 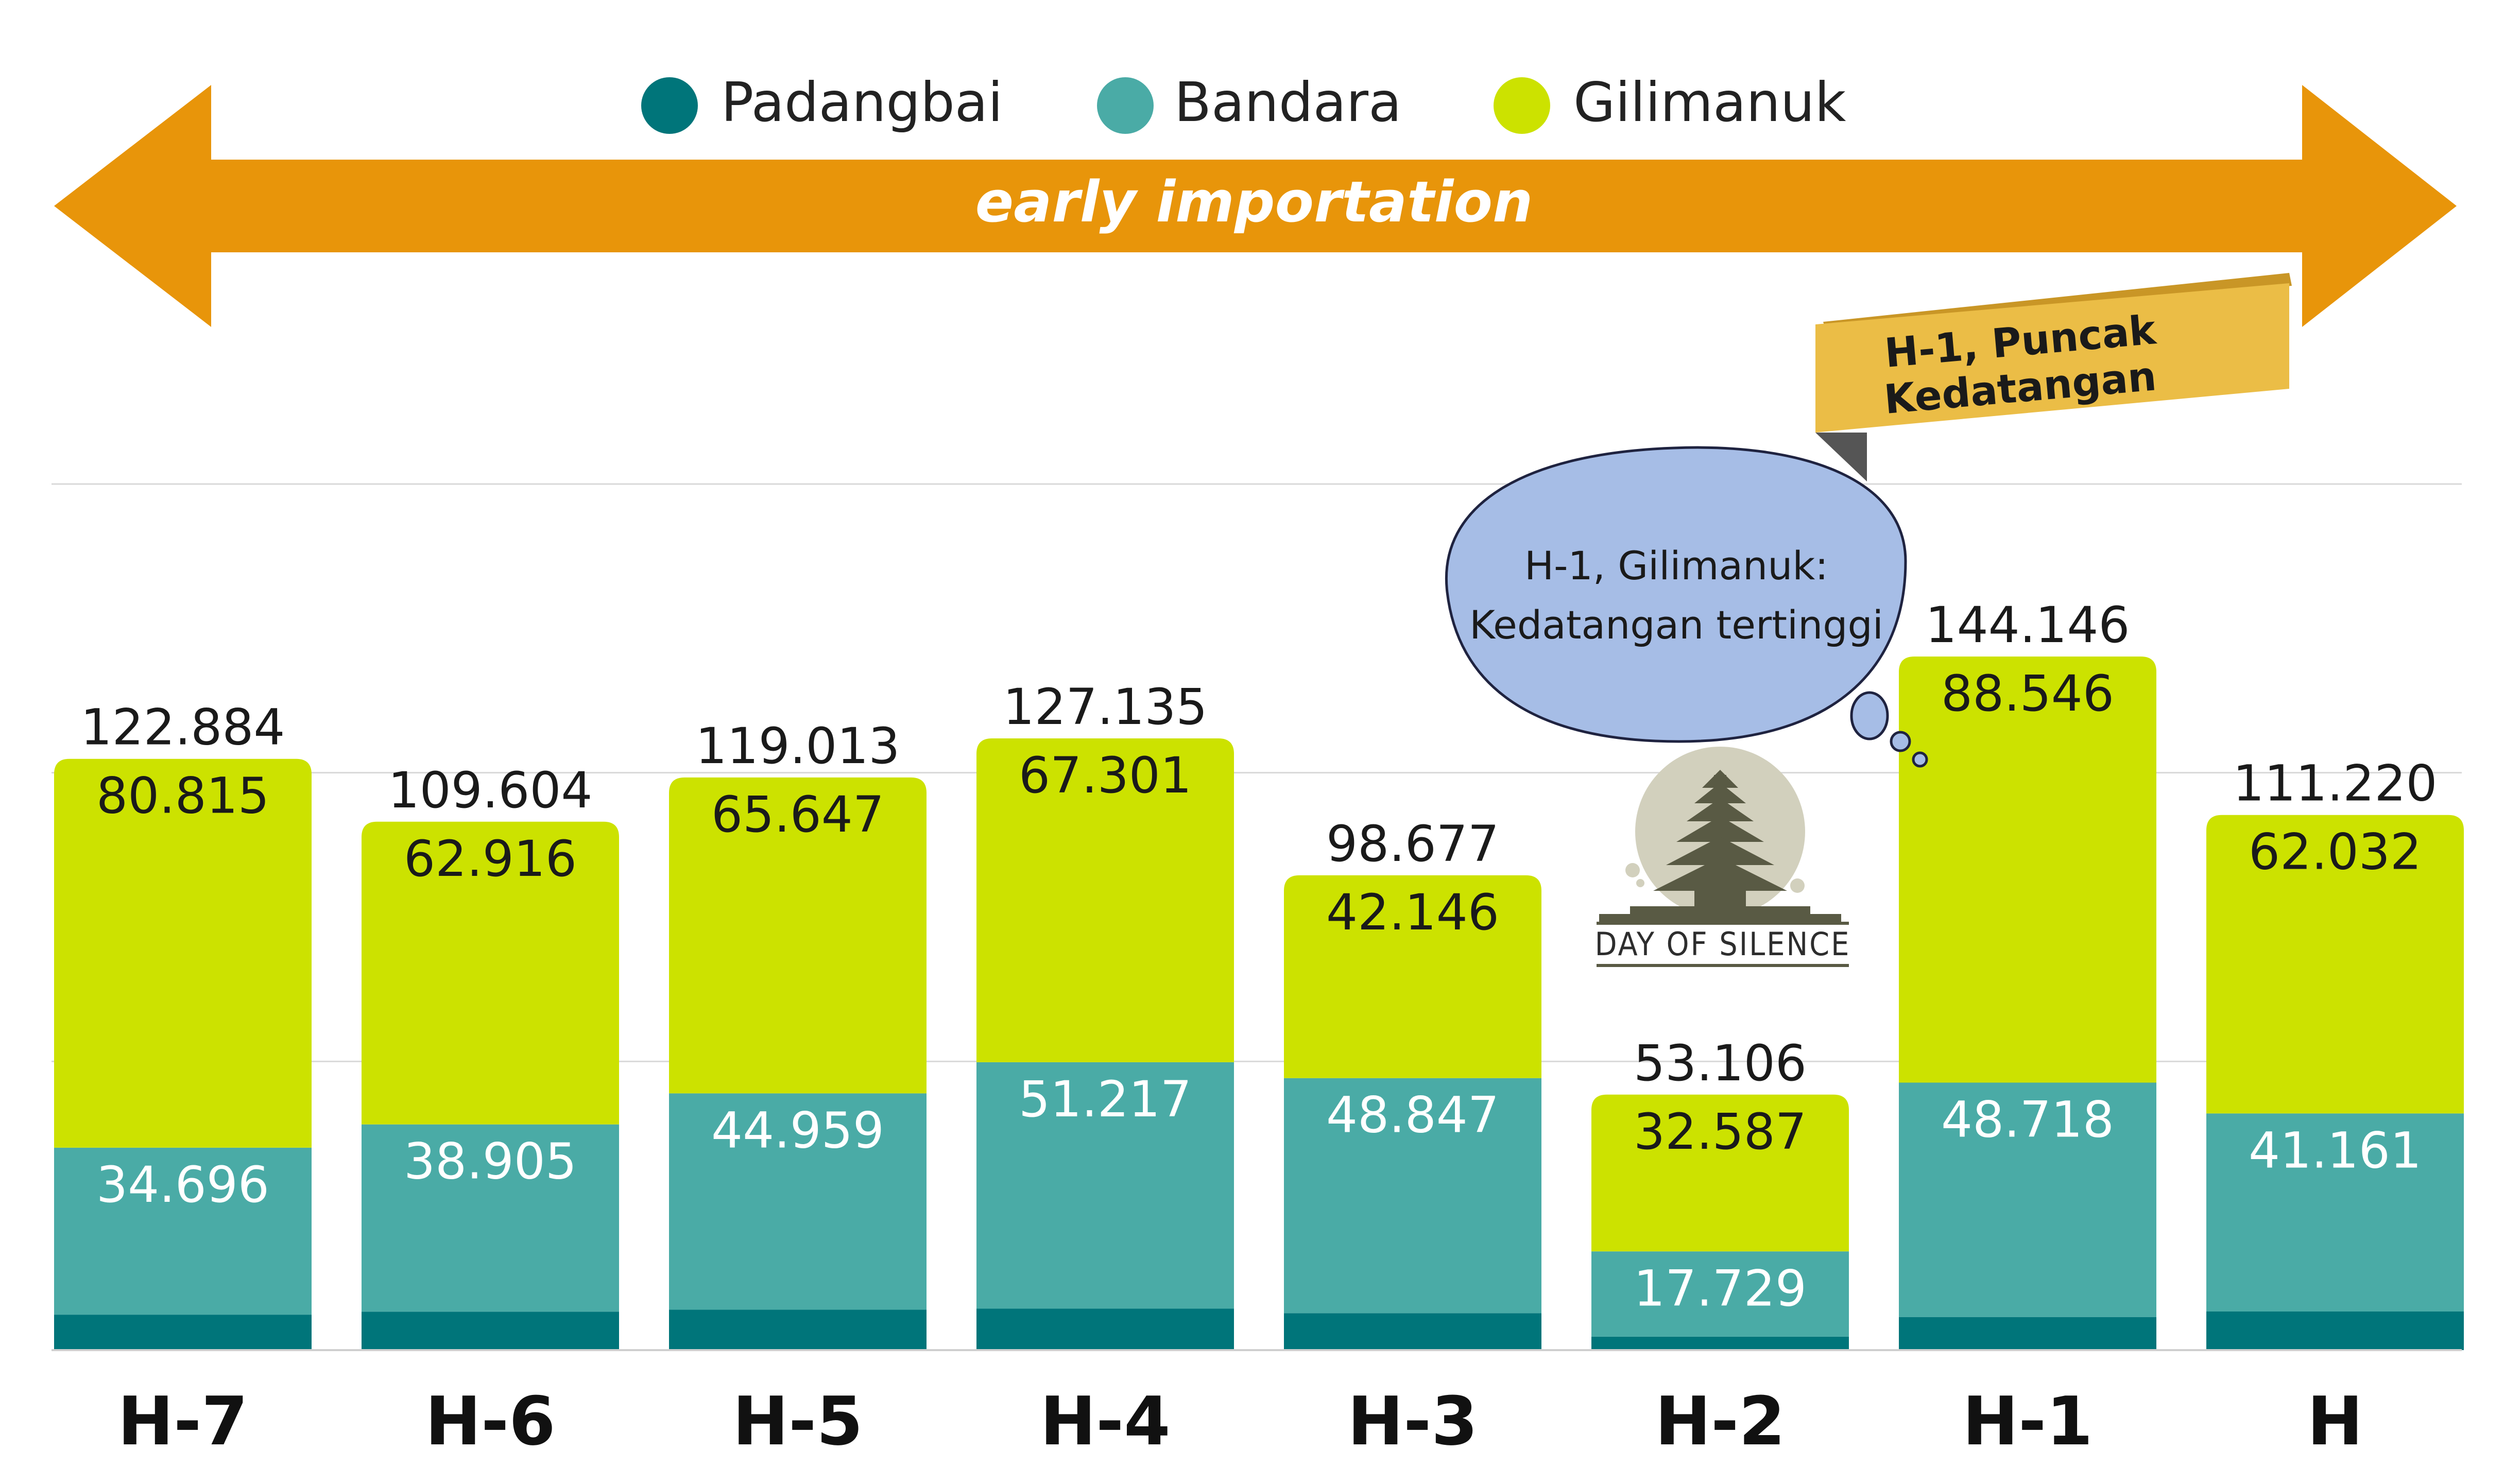 I want to click on peak-arrival-banner: H-1, Puncak Kedatangan, so click(x=2053, y=377).